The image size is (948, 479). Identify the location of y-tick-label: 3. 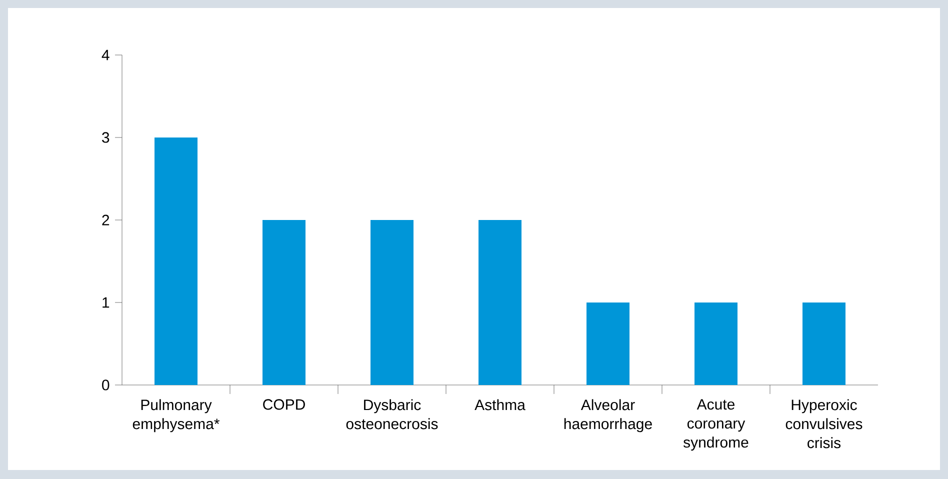
(106, 137).